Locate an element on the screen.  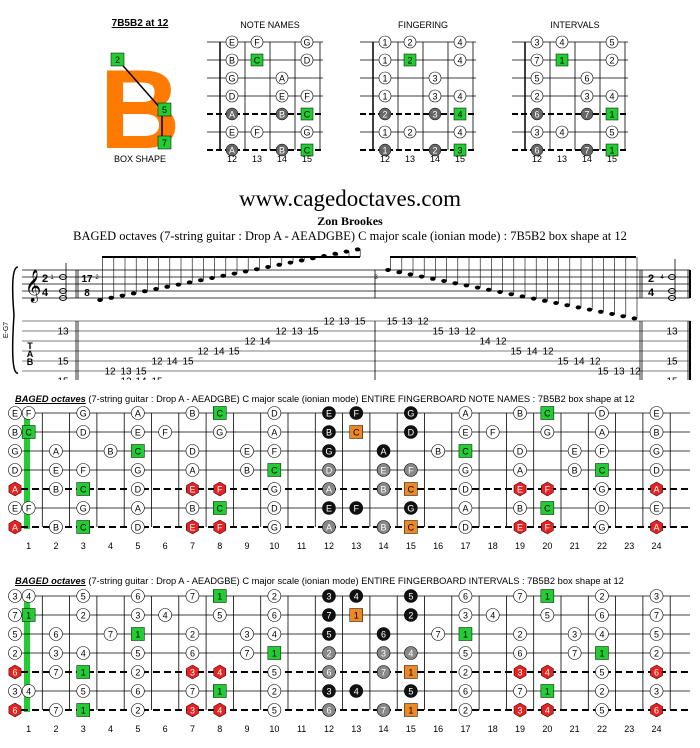
diagram-note: G is located at coordinates (306, 43).